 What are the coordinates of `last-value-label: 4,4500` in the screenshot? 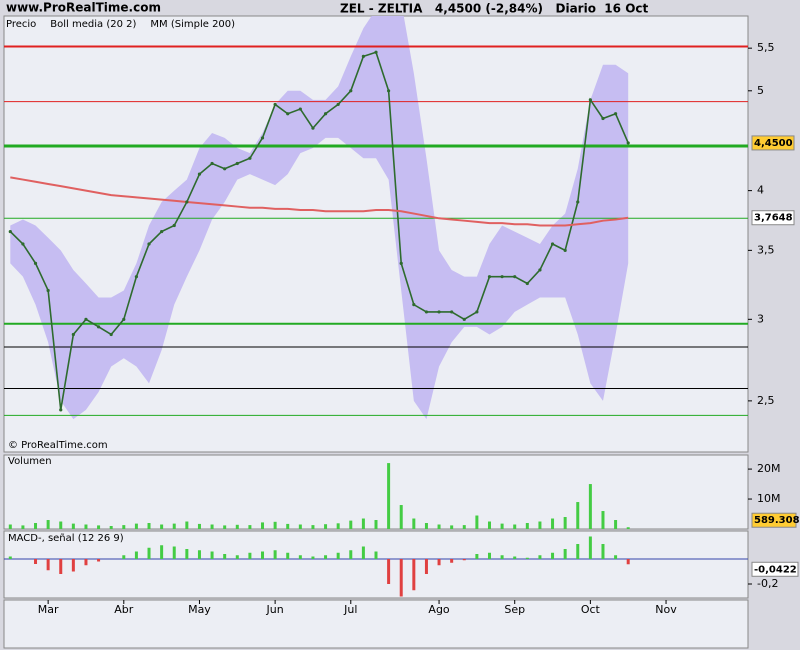 It's located at (773, 143).